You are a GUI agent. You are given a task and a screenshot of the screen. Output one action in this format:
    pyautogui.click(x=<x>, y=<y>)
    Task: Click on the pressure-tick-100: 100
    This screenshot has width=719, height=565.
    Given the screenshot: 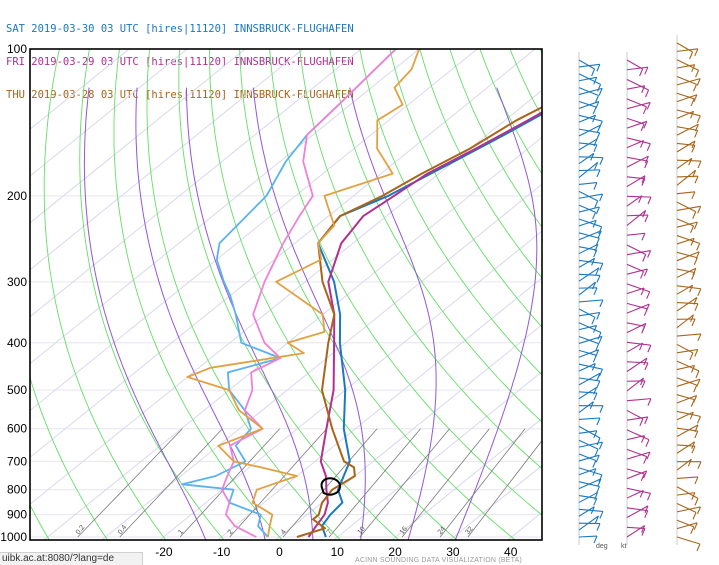 What is the action you would take?
    pyautogui.click(x=17, y=49)
    